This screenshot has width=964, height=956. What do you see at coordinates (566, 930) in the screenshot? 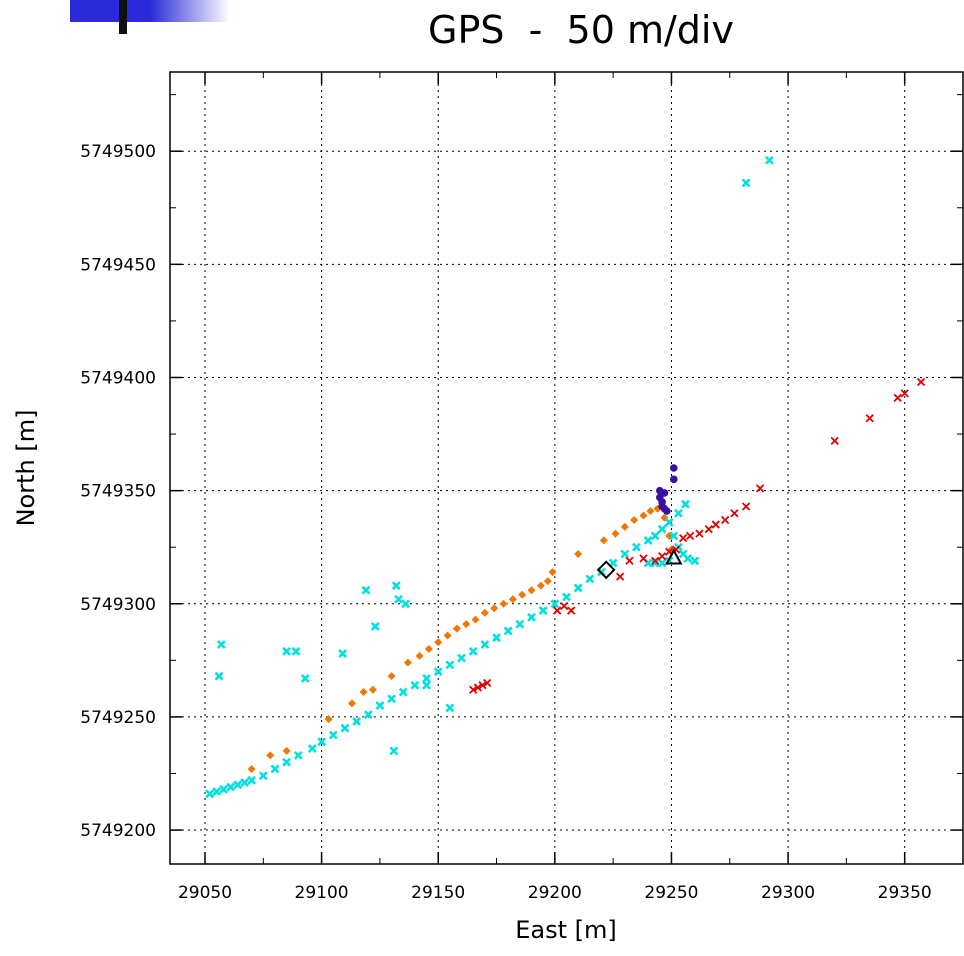
I see `x-axis-label: East [m]` at bounding box center [566, 930].